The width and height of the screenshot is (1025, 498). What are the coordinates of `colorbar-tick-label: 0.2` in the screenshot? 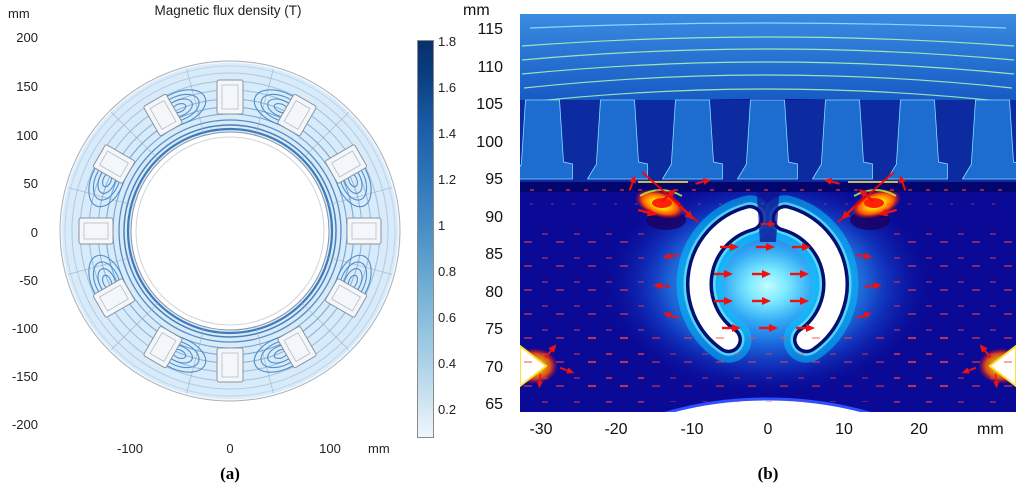 It's located at (447, 409).